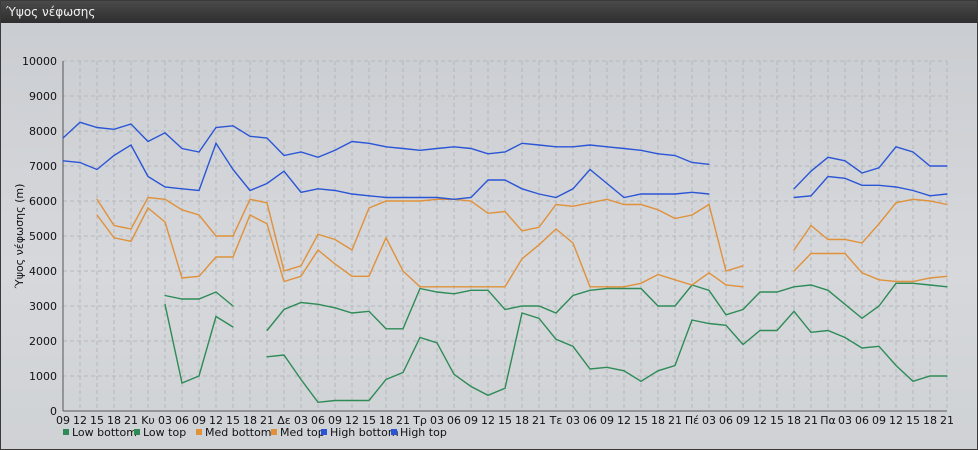 The image size is (978, 450). Describe the element at coordinates (505, 155) in the screenshot. I see `series-high-top` at that location.